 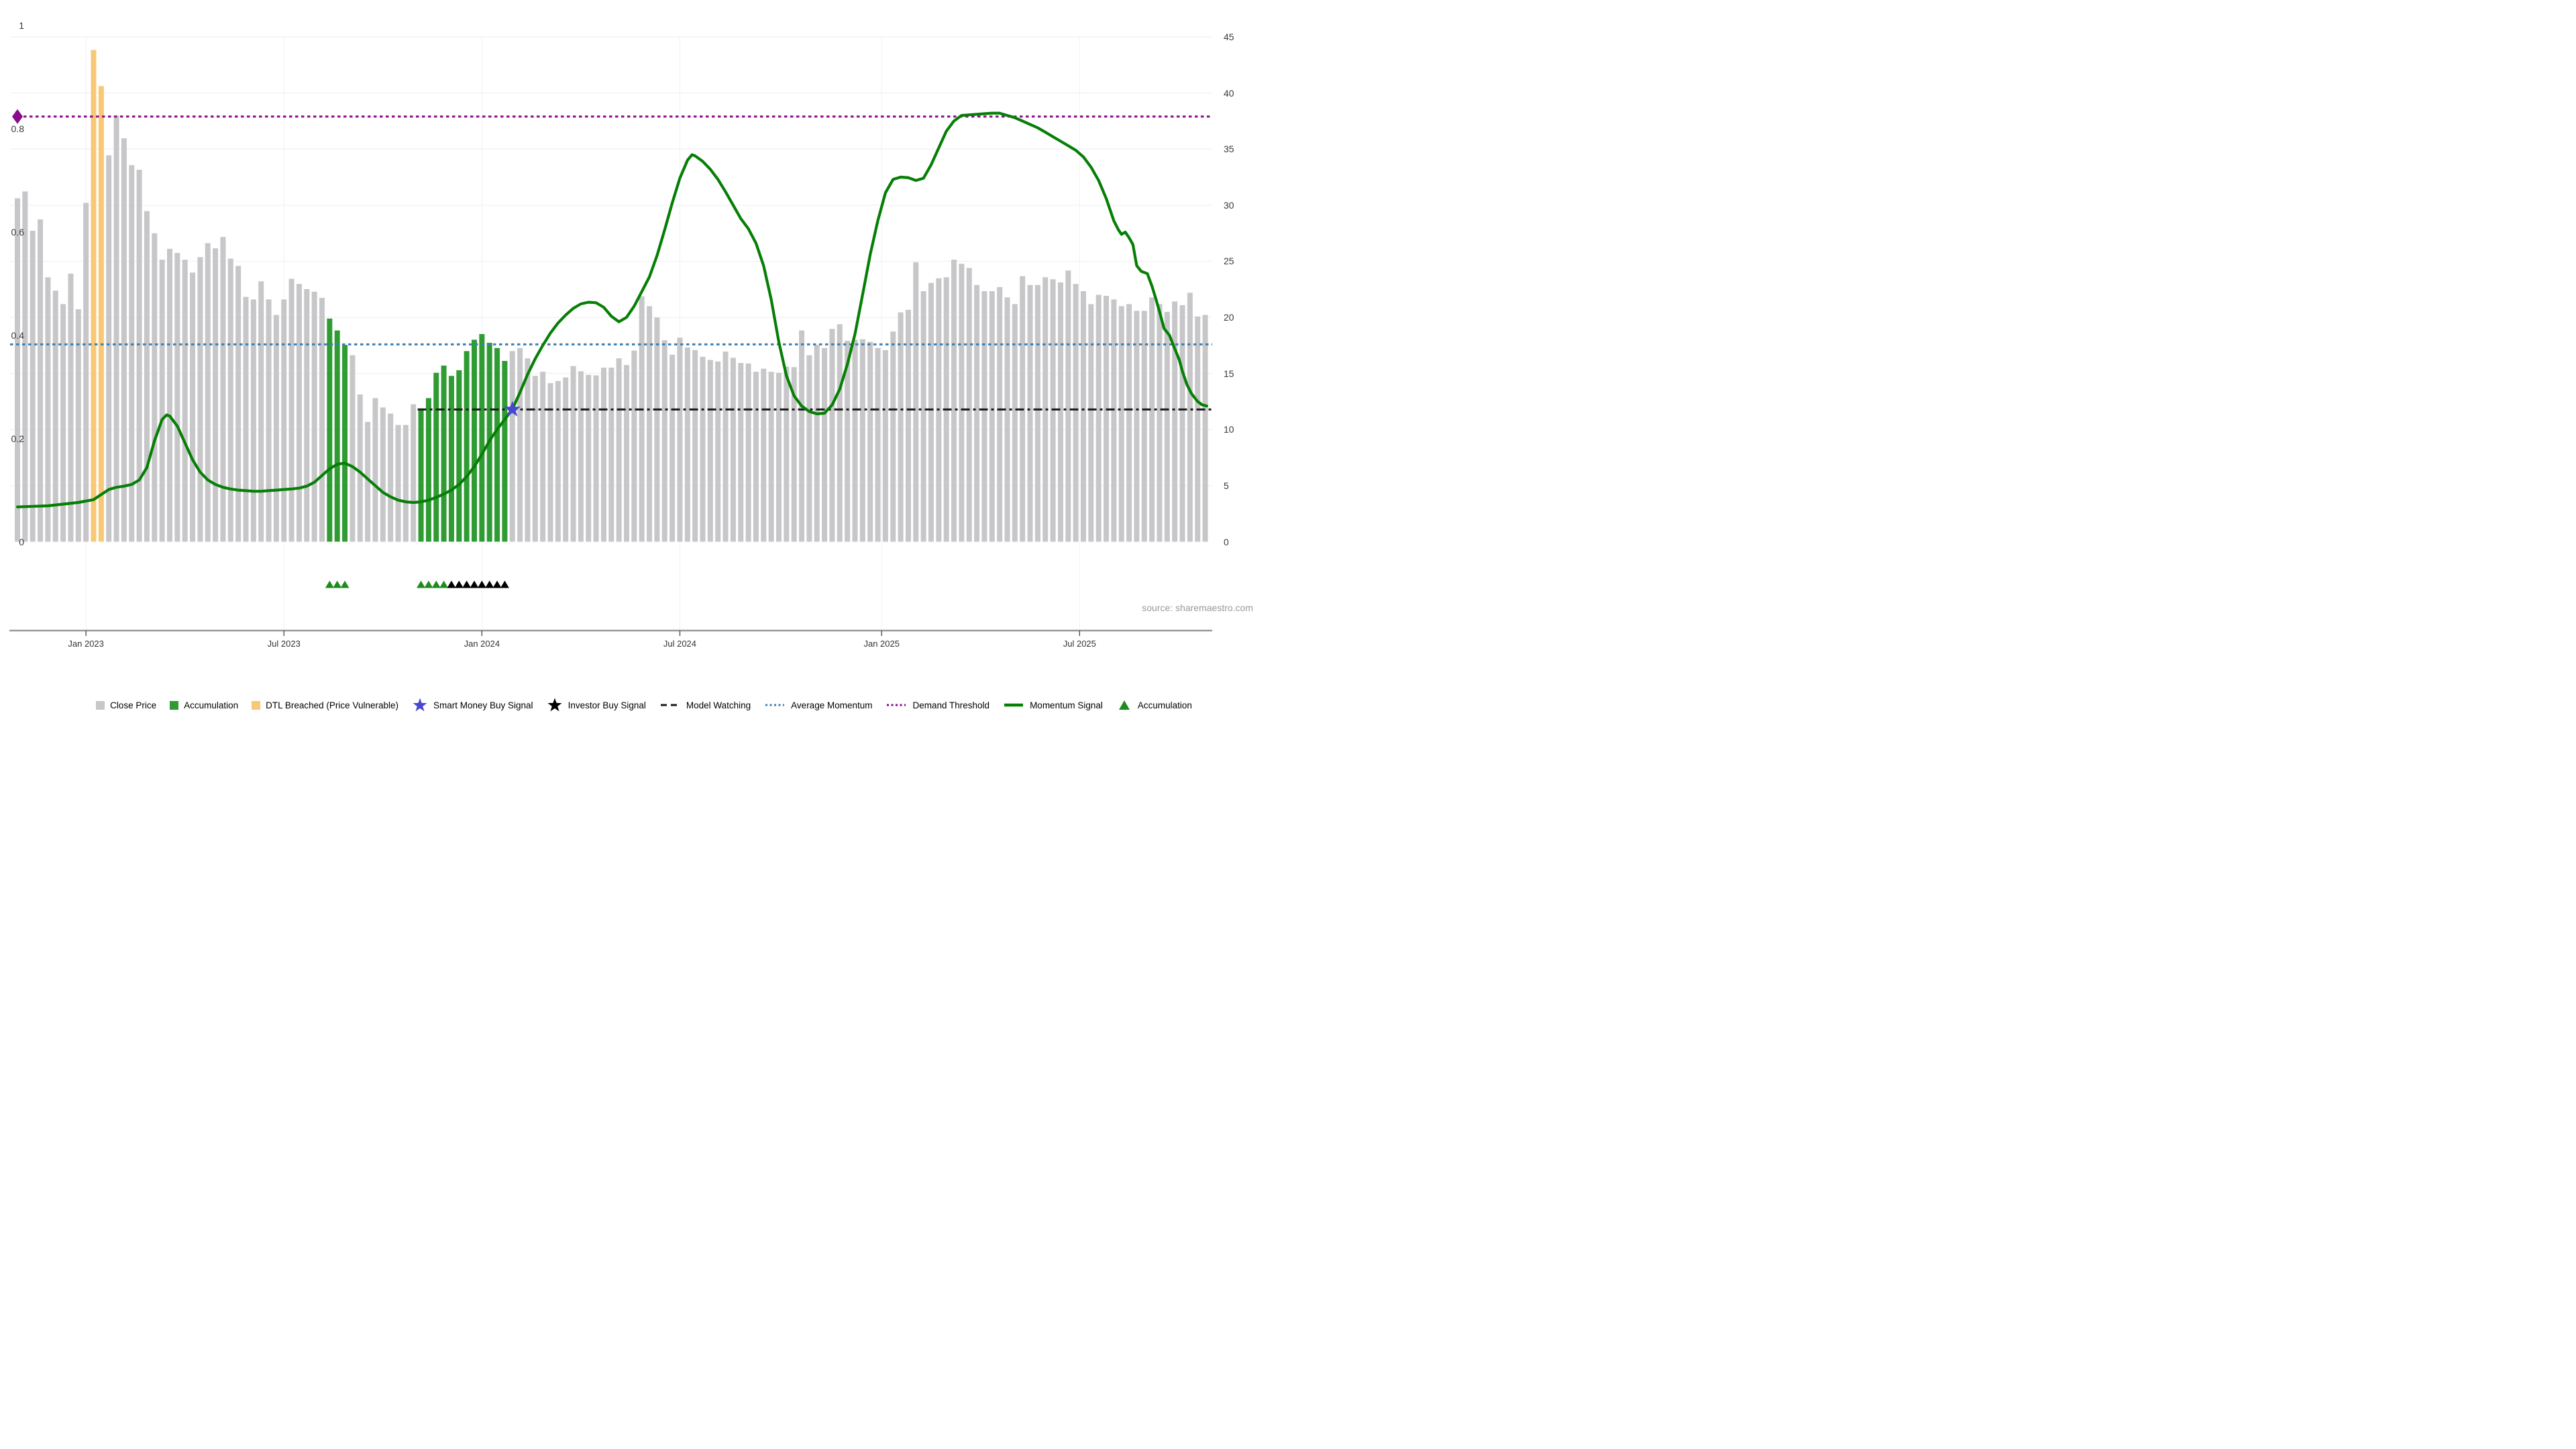 I want to click on legend-item-smart-money-buy-signal: Smart Money Buy Signal, so click(x=472, y=705).